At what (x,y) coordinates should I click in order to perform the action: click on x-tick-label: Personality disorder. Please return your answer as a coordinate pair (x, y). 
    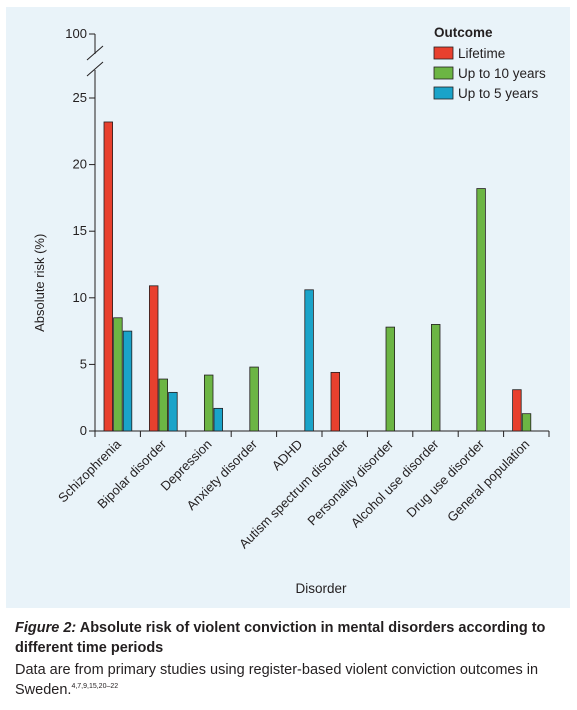
    Looking at the image, I should click on (350, 482).